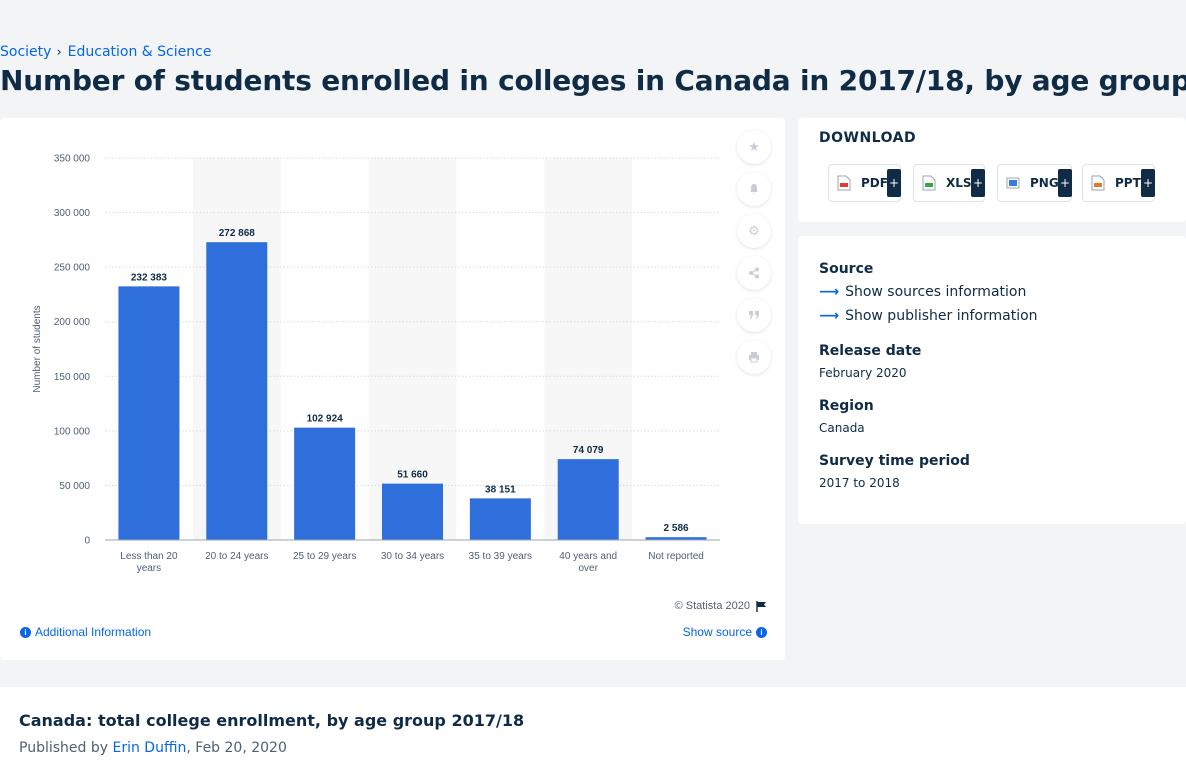 The width and height of the screenshot is (1186, 760). I want to click on data-label: 38 151, so click(500, 489).